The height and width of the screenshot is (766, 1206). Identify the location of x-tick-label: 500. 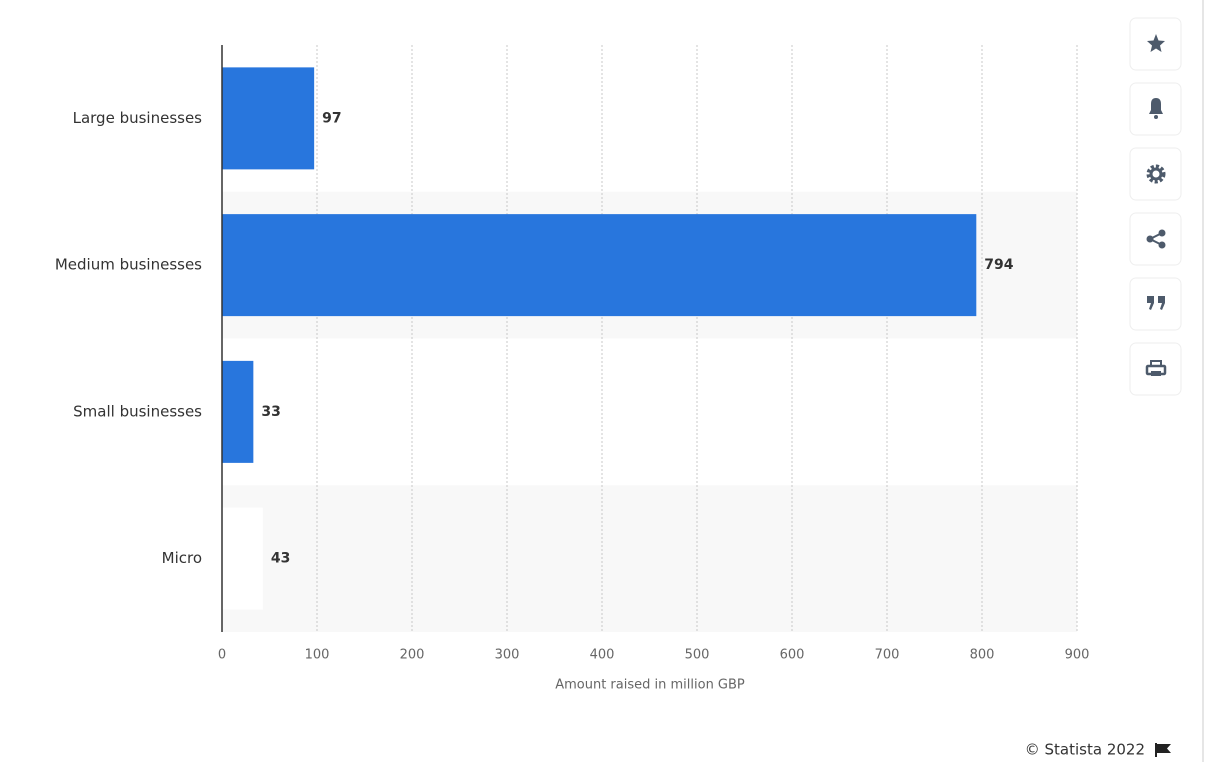
(697, 655).